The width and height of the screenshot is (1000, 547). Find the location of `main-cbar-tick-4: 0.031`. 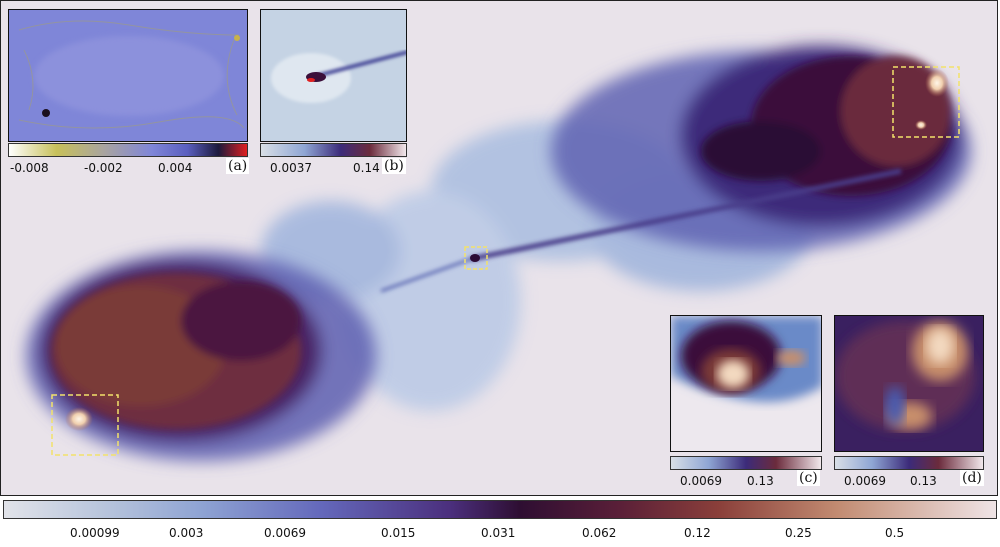

main-cbar-tick-4: 0.031 is located at coordinates (498, 533).